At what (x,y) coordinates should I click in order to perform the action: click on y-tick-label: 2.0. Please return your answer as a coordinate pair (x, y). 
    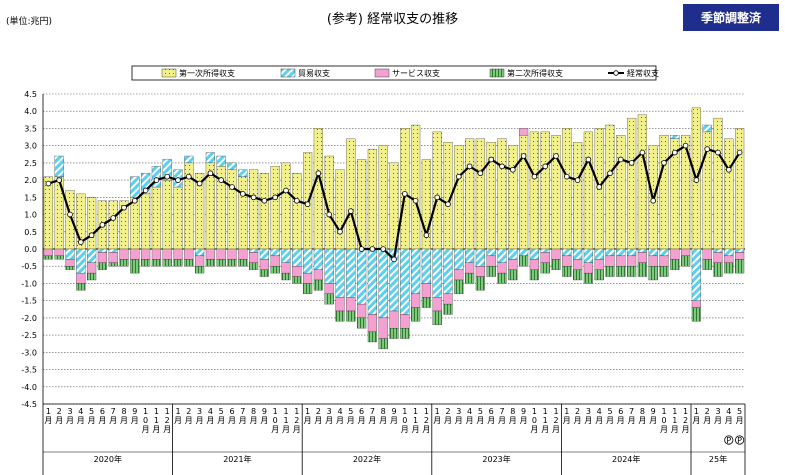
    Looking at the image, I should click on (30, 180).